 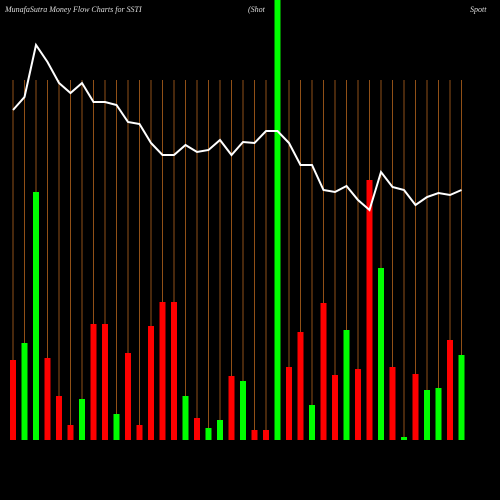 I want to click on chart-subtitle: Spott, so click(x=478, y=9).